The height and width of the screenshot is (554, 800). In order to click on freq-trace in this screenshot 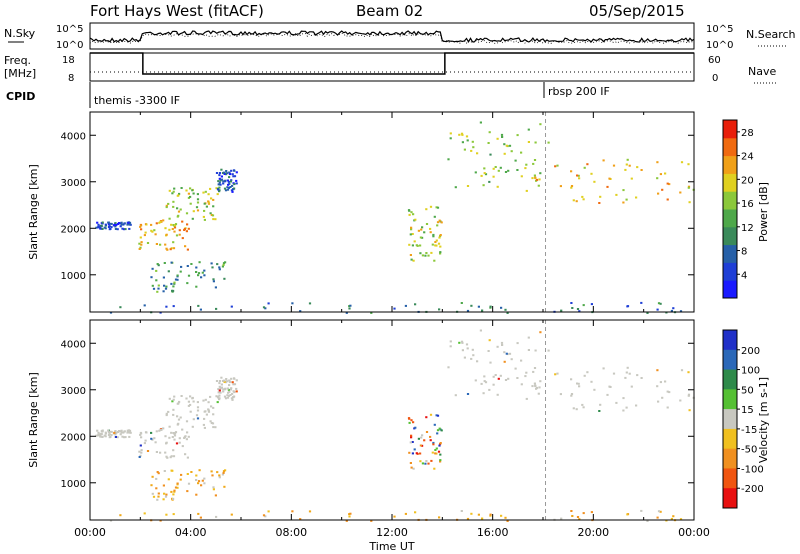, I will do `click(392, 63)`.